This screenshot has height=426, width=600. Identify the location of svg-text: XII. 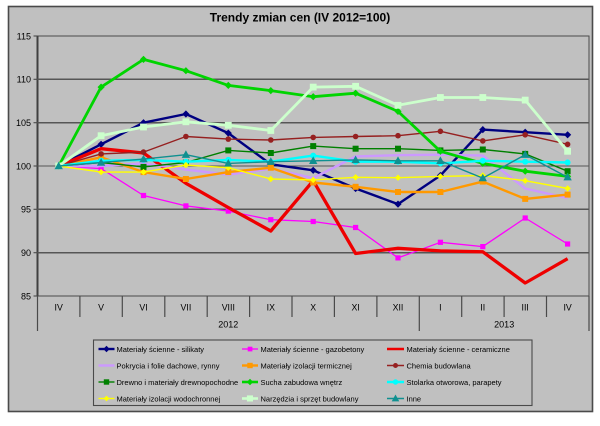
(398, 308).